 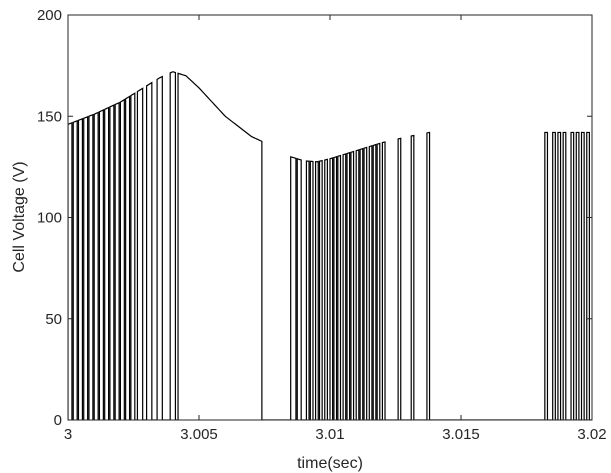 I want to click on x-tick-label: 3.01, so click(x=329, y=434).